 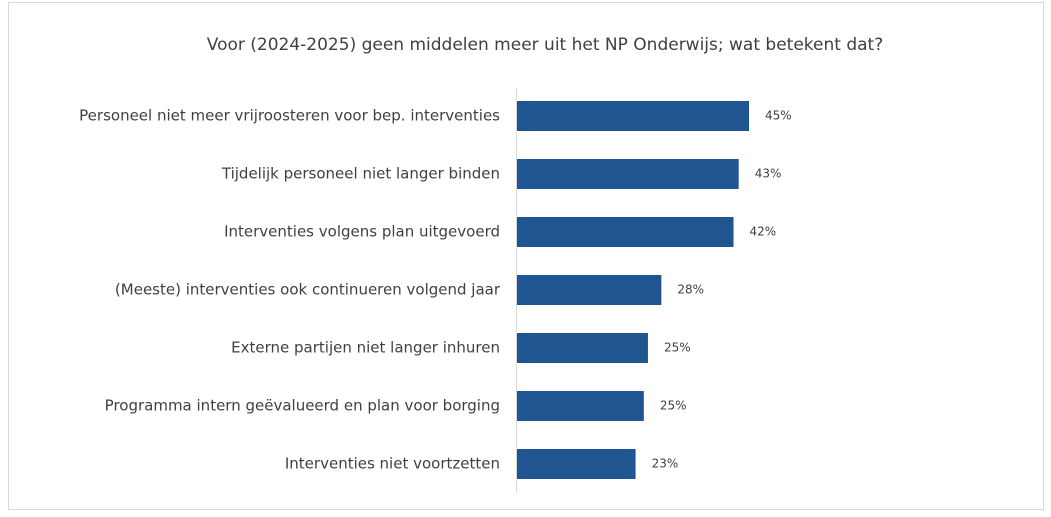 What do you see at coordinates (763, 232) in the screenshot?
I see `data-label: 42%` at bounding box center [763, 232].